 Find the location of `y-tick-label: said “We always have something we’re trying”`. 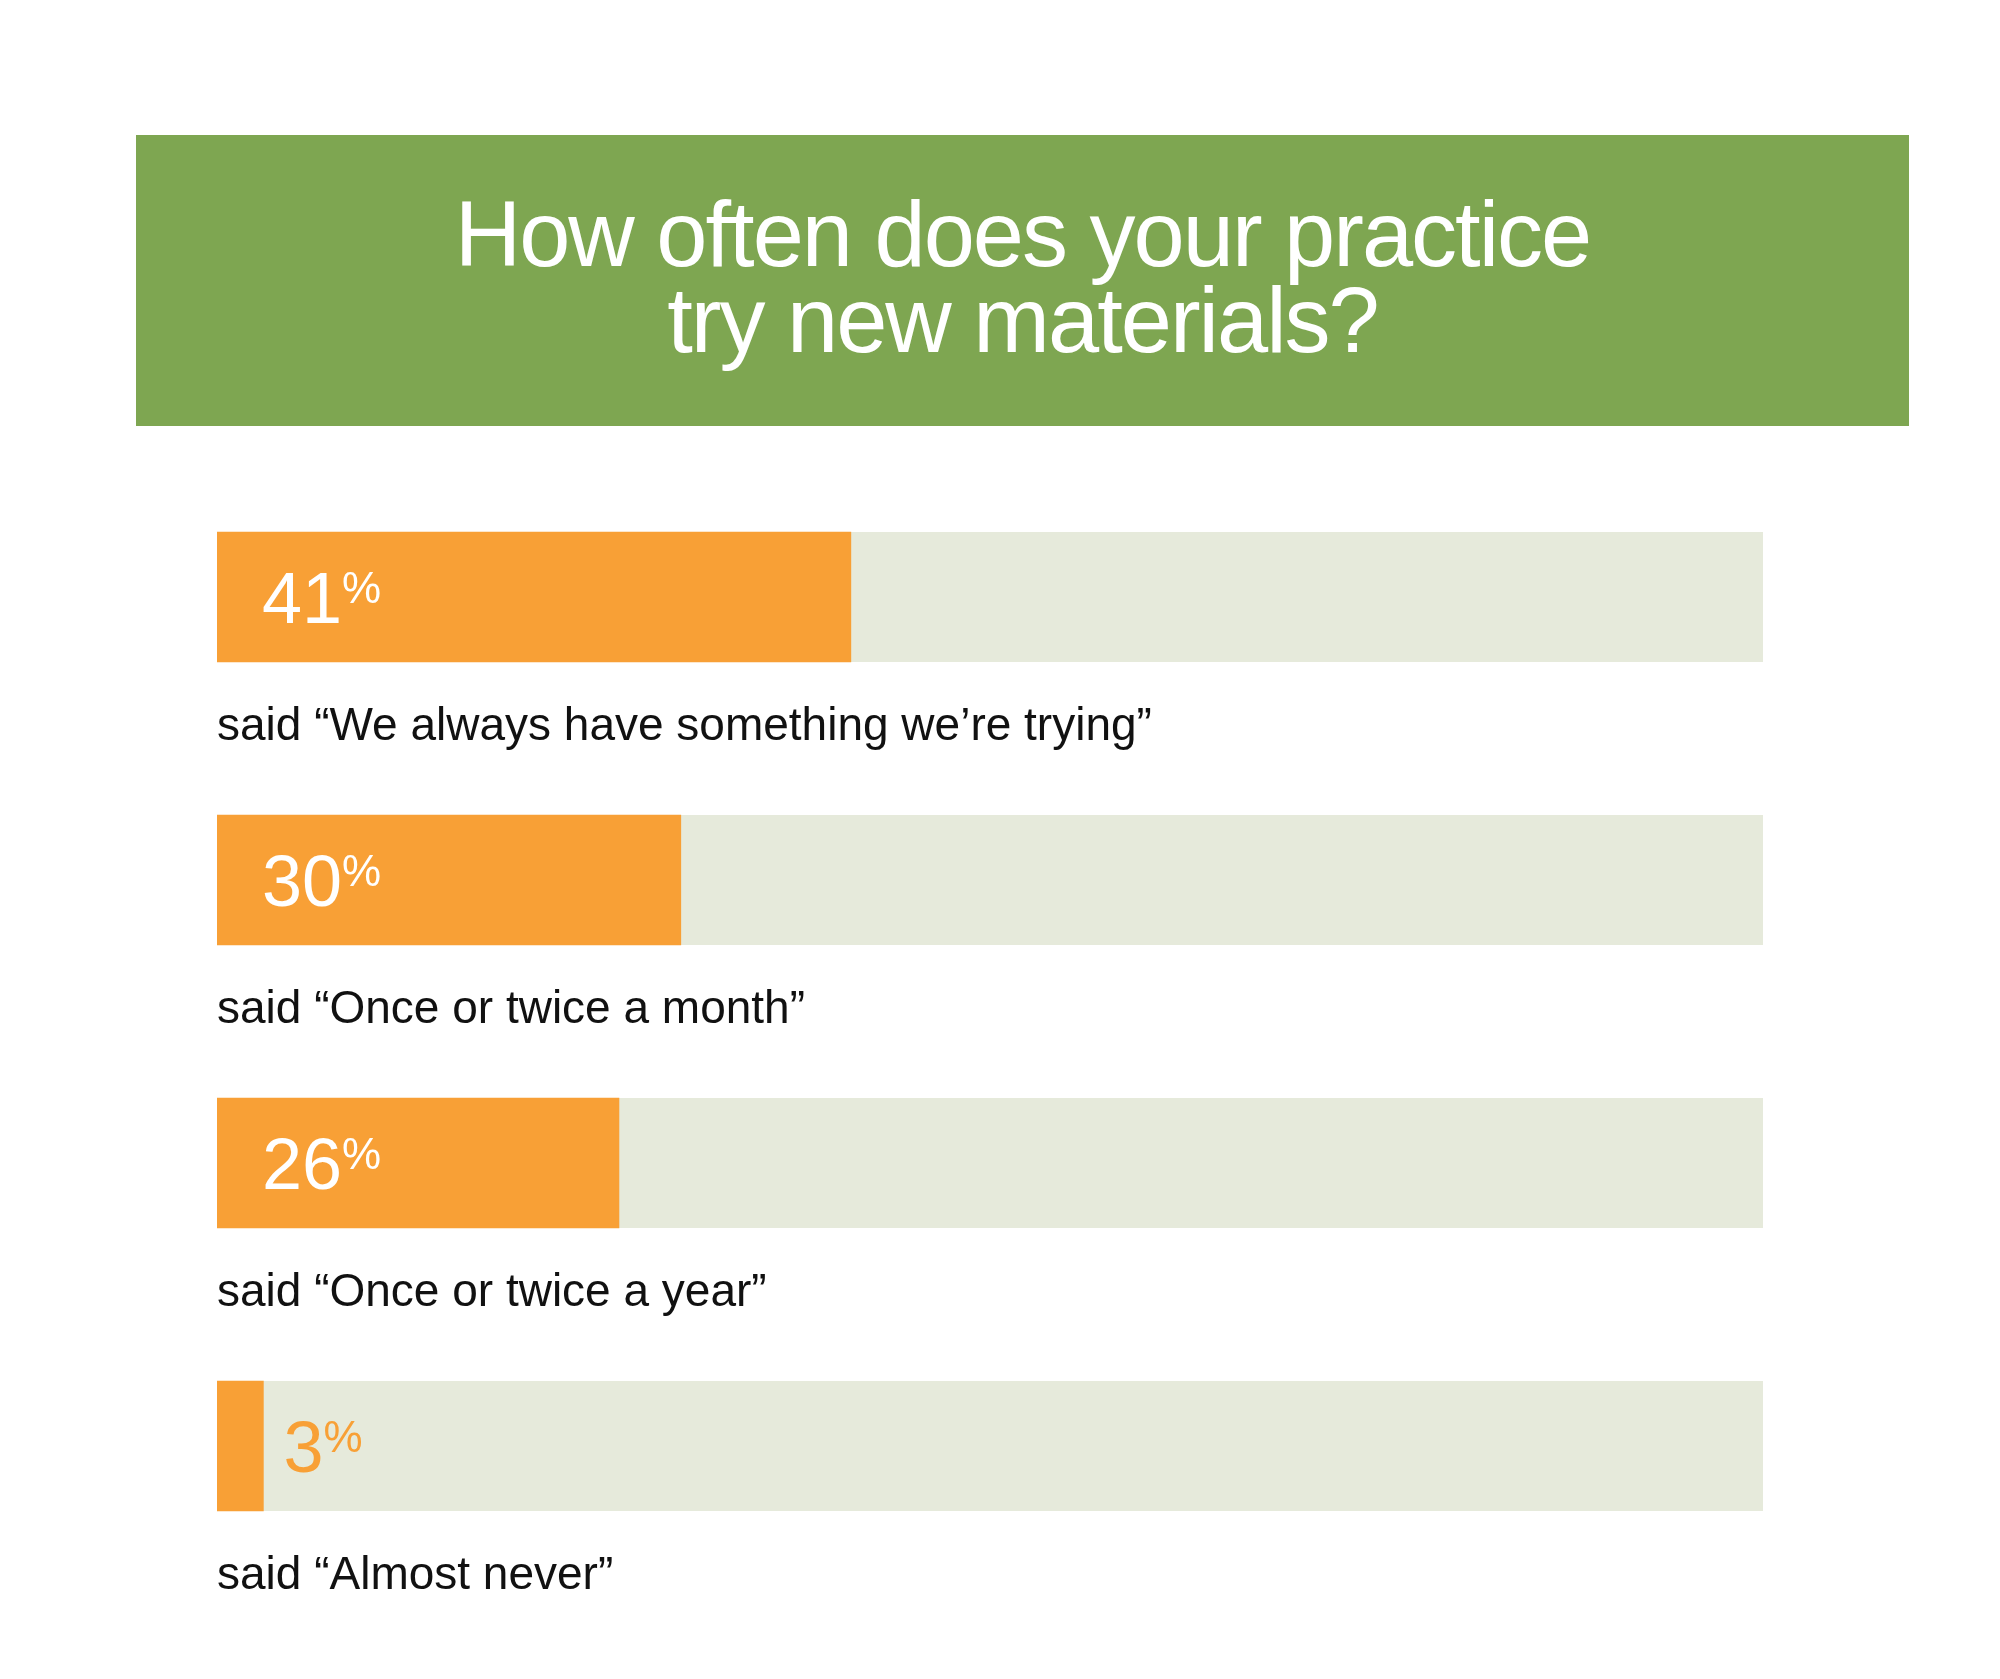

y-tick-label: said “We always have something we’re trying” is located at coordinates (684, 724).